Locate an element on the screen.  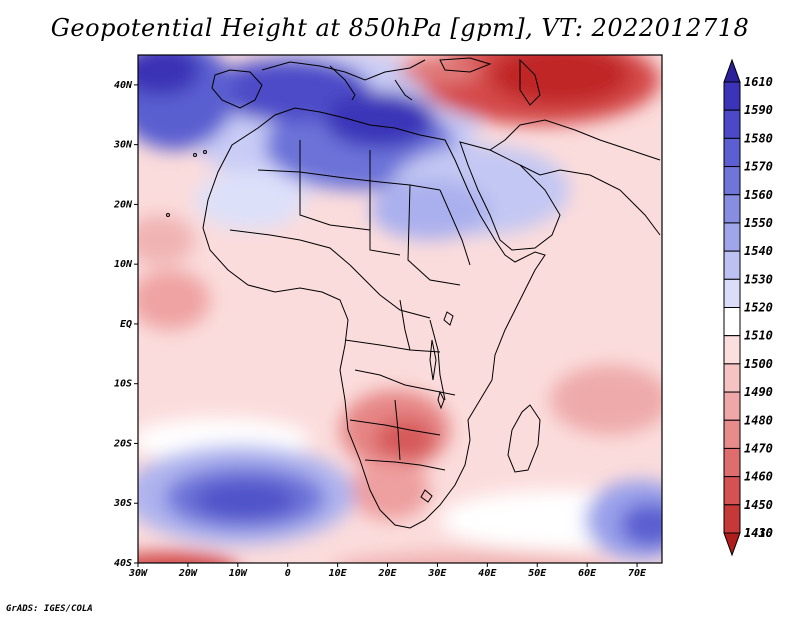
y-tick-label: 20S is located at coordinates (122, 443).